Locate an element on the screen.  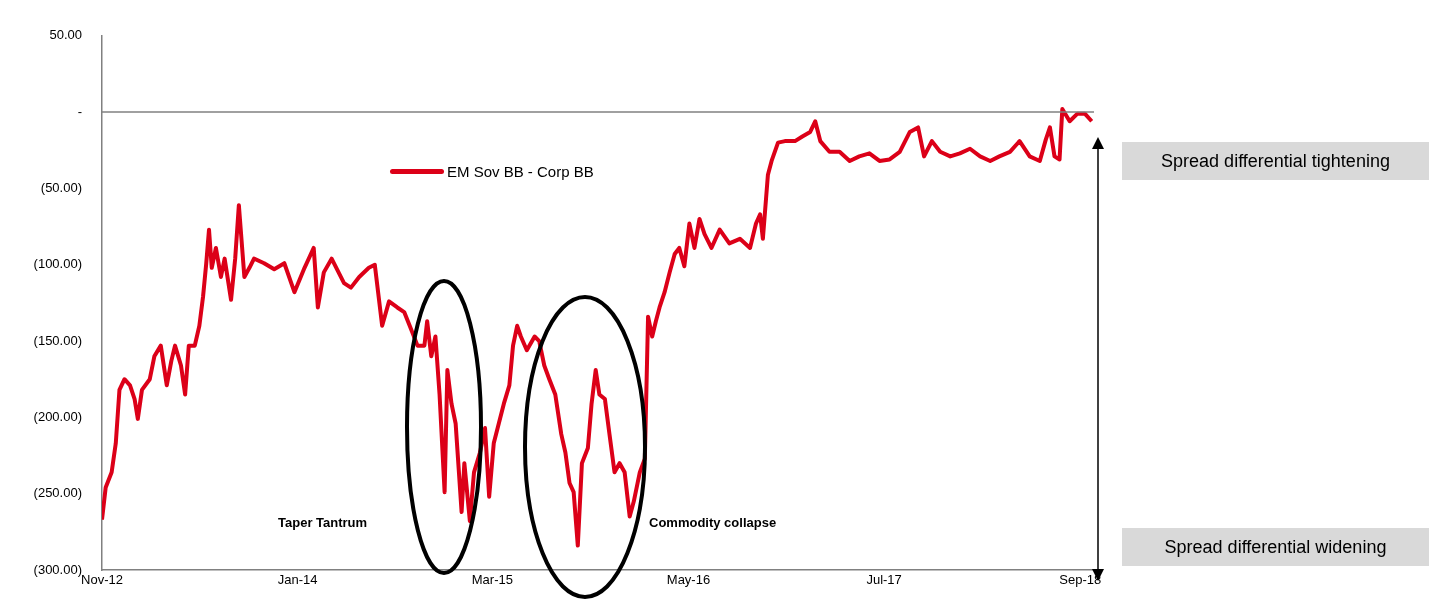
x-tick-label: Sep-18 is located at coordinates (1080, 580).